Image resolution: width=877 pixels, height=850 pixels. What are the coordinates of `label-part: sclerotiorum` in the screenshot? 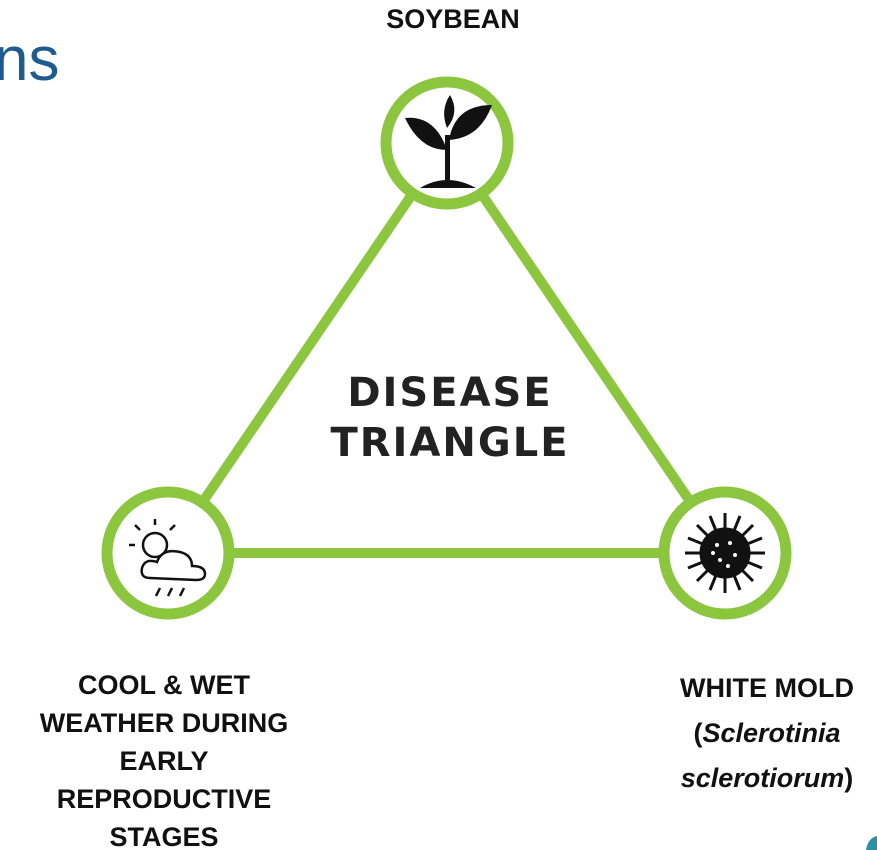 It's located at (763, 778).